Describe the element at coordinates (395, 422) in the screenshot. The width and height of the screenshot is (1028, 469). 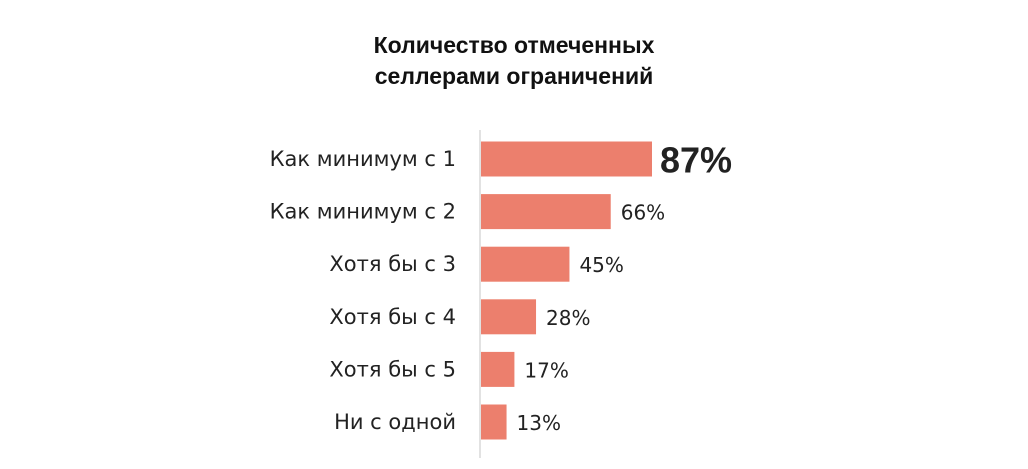
I see `category-label: Ни с одной` at that location.